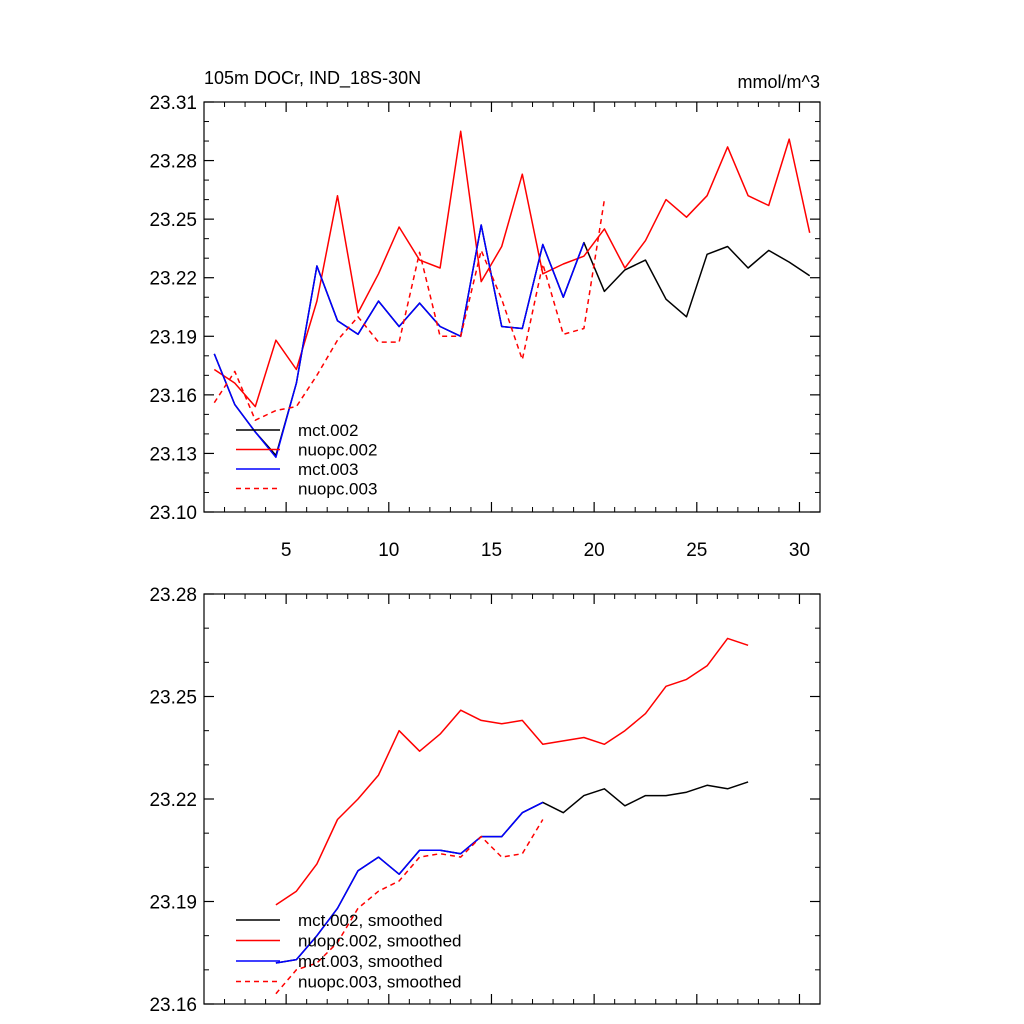 The width and height of the screenshot is (1024, 1024). What do you see at coordinates (380, 982) in the screenshot?
I see `legend-label: nuopc.003, smoothed` at bounding box center [380, 982].